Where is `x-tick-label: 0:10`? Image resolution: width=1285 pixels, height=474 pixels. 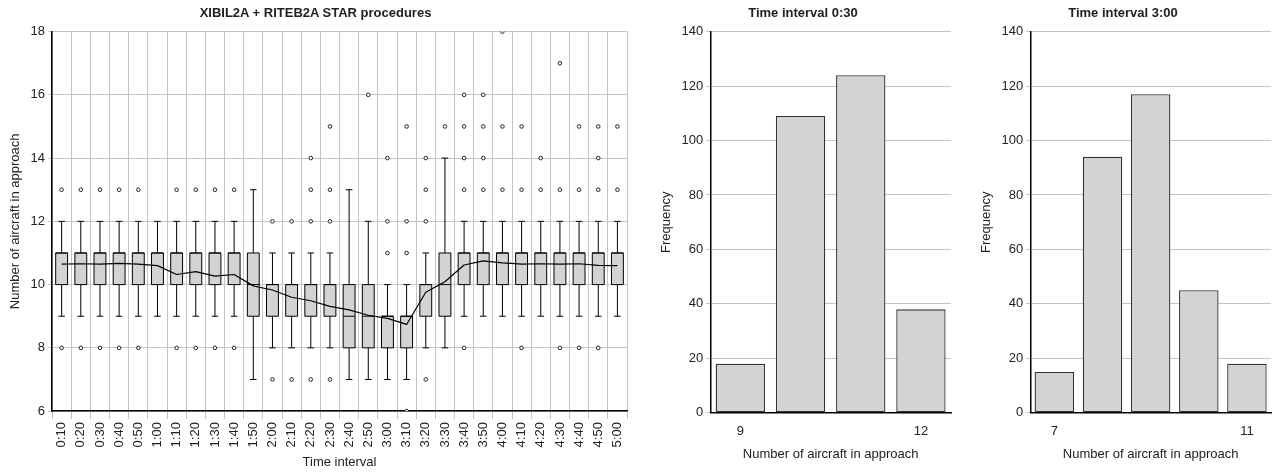 x-tick-label: 0:10 is located at coordinates (61, 435).